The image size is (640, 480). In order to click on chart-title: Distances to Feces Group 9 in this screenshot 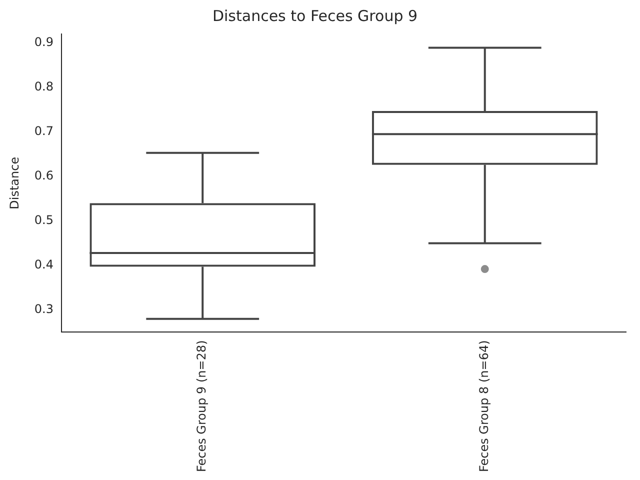, I will do `click(315, 15)`.